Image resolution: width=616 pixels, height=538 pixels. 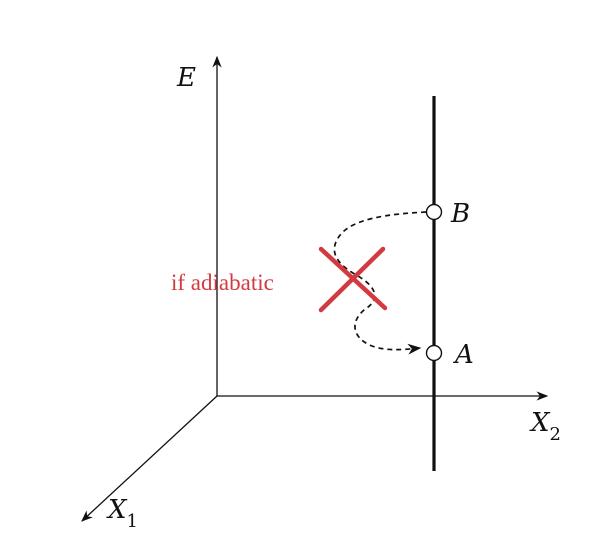 I want to click on dashed-process-path, so click(x=380, y=283).